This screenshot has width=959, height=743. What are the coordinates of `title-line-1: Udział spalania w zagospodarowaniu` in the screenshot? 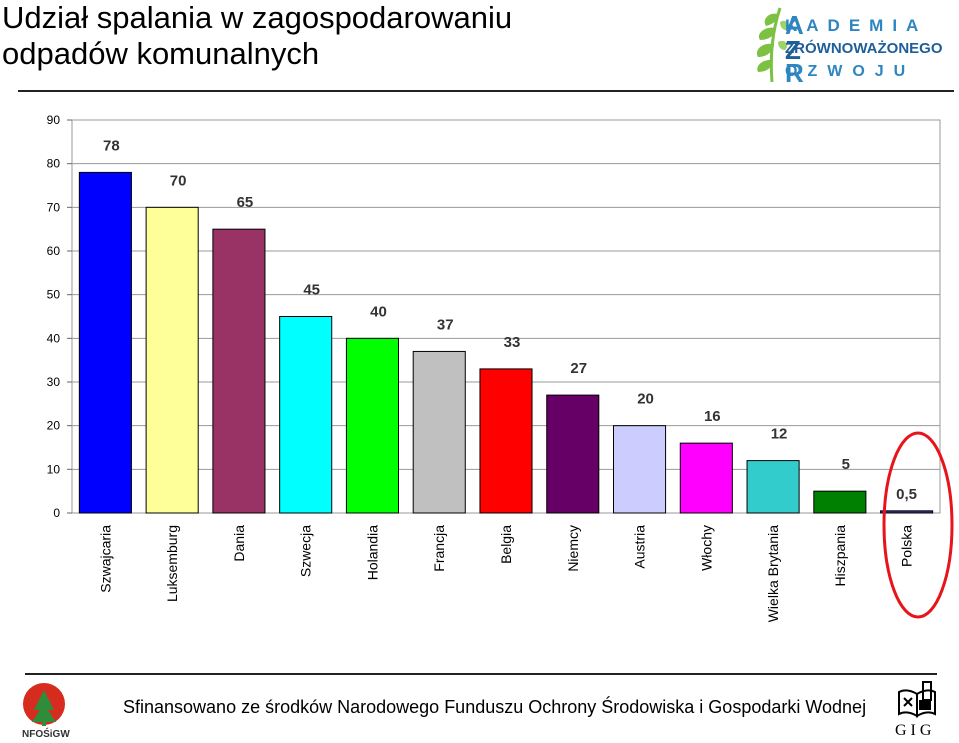 It's located at (257, 17).